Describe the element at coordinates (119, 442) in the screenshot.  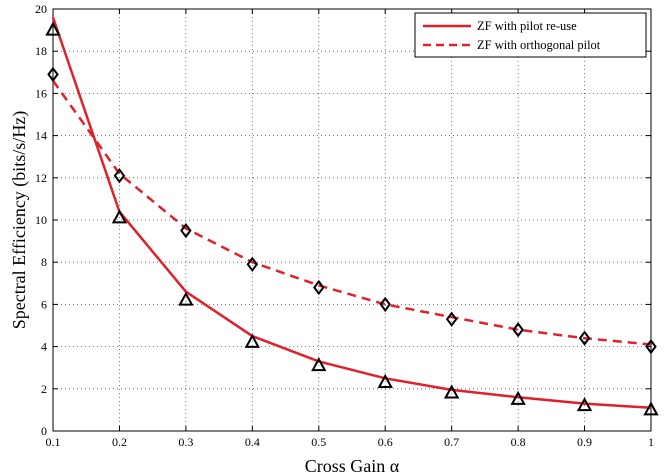
I see `x-tick-label: 0.2` at that location.